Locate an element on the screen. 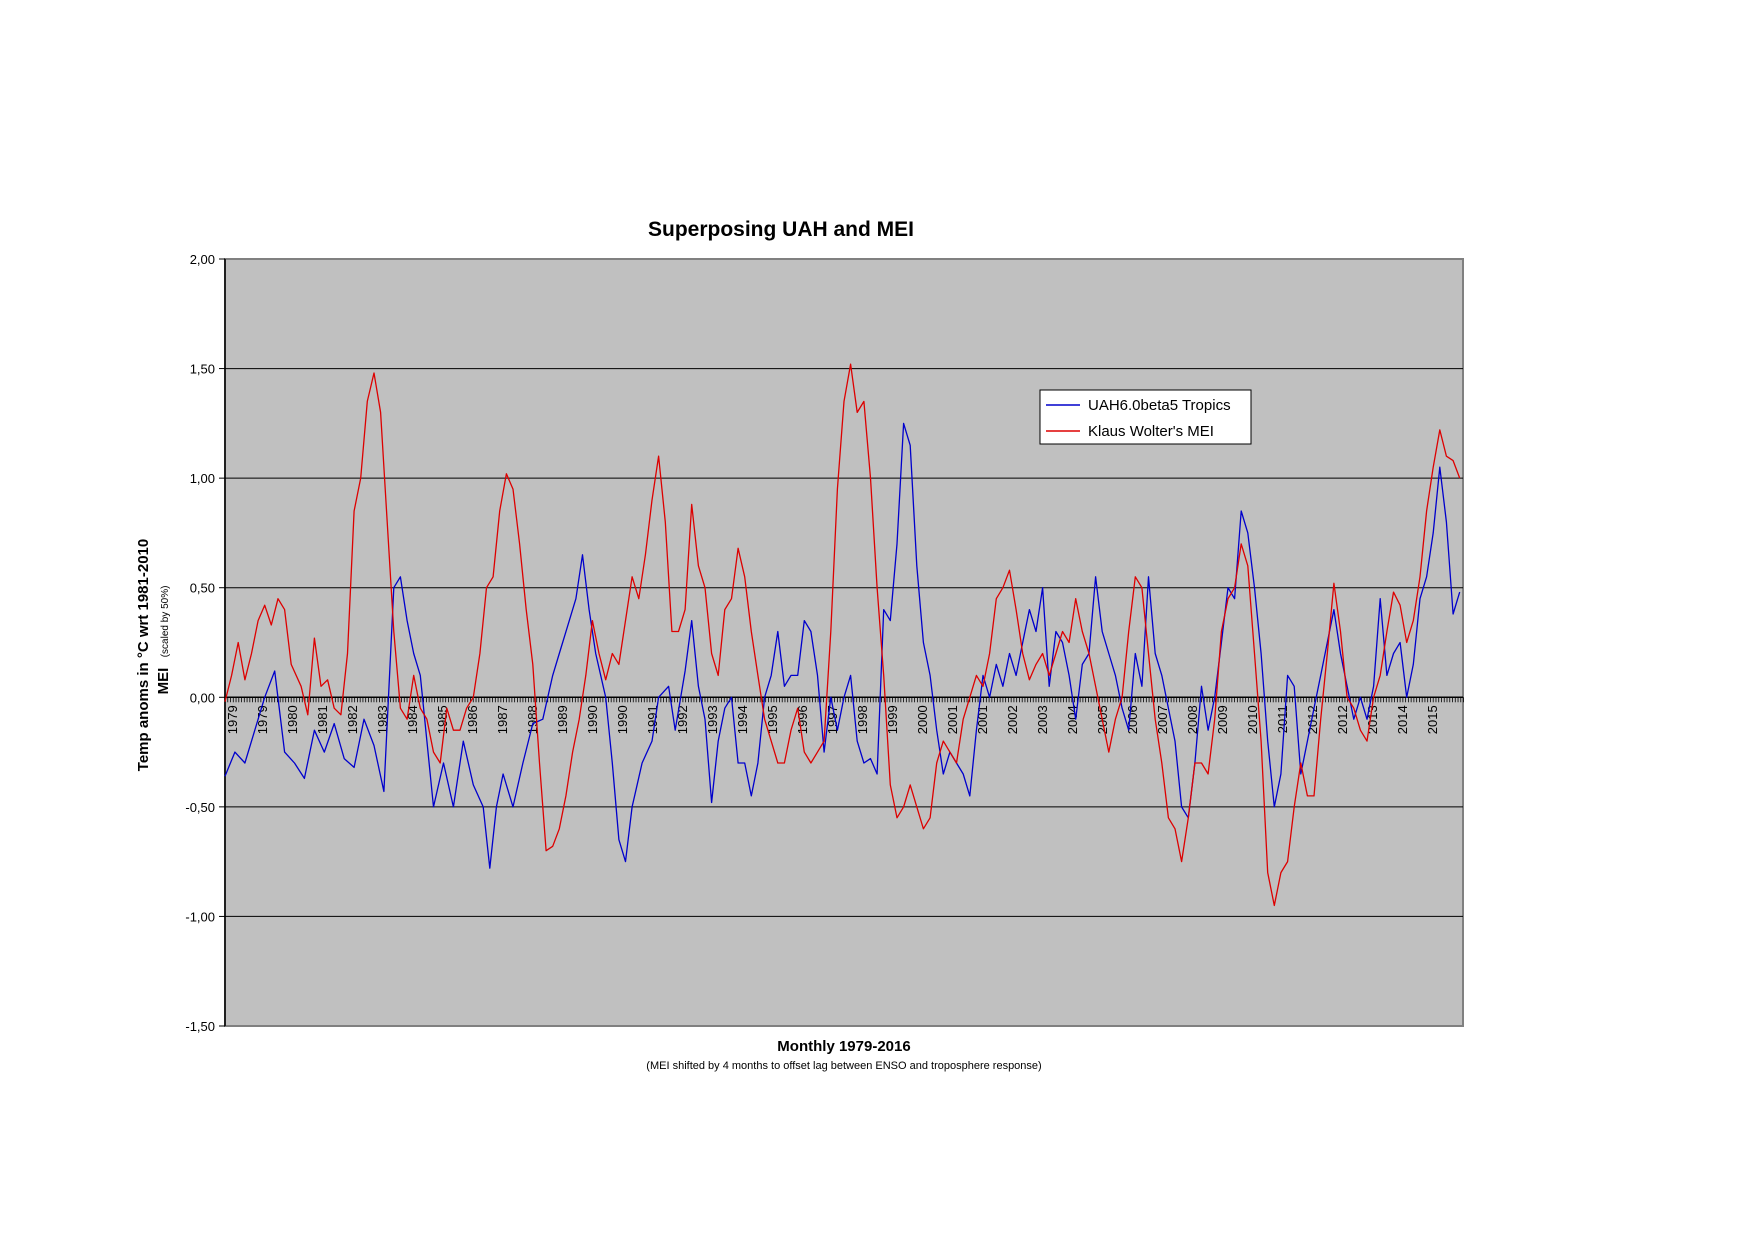  x-tick-label-16: 1993 is located at coordinates (712, 719).